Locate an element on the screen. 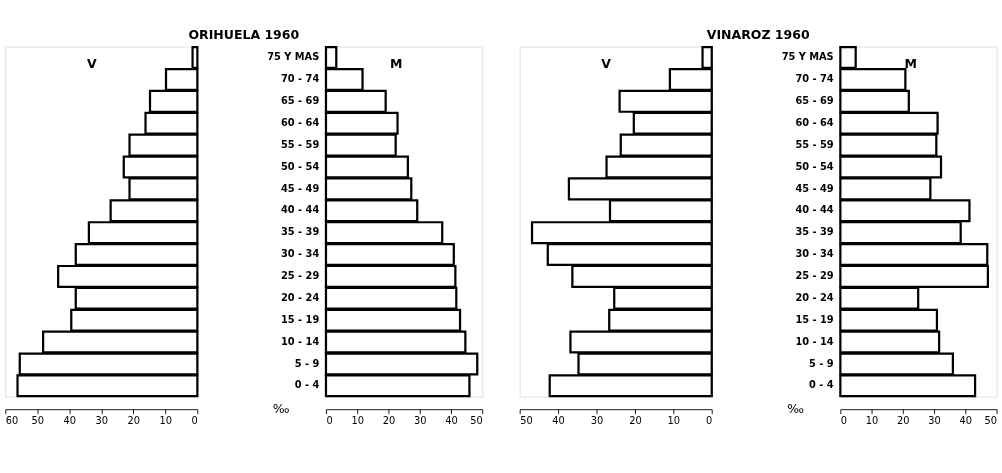 Image resolution: width=1002 pixels, height=473 pixels. text: VINAROZ 1960 is located at coordinates (758, 35).